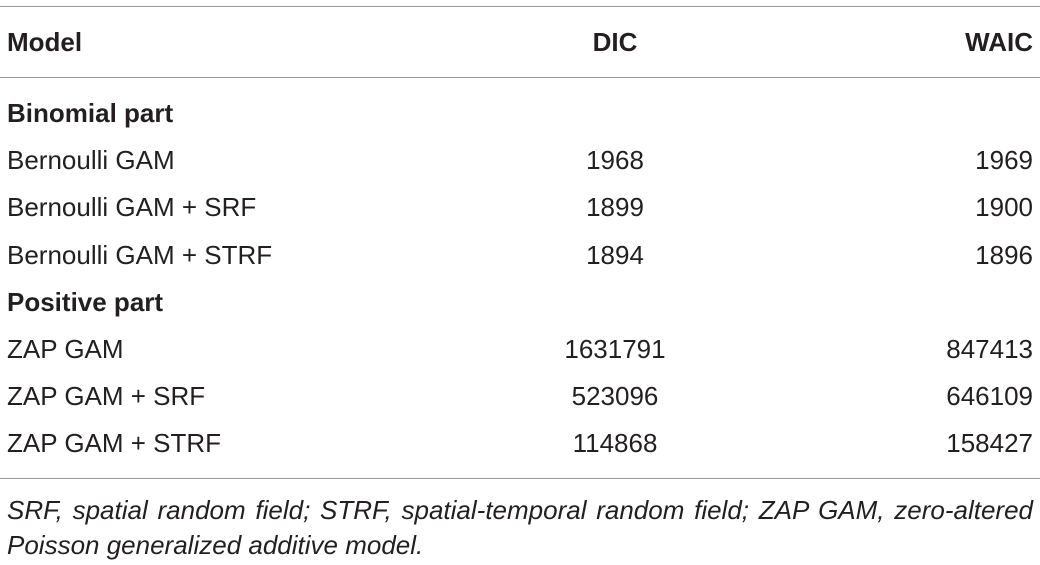 The image size is (1040, 565). I want to click on metric-value: 847413, so click(989, 349).